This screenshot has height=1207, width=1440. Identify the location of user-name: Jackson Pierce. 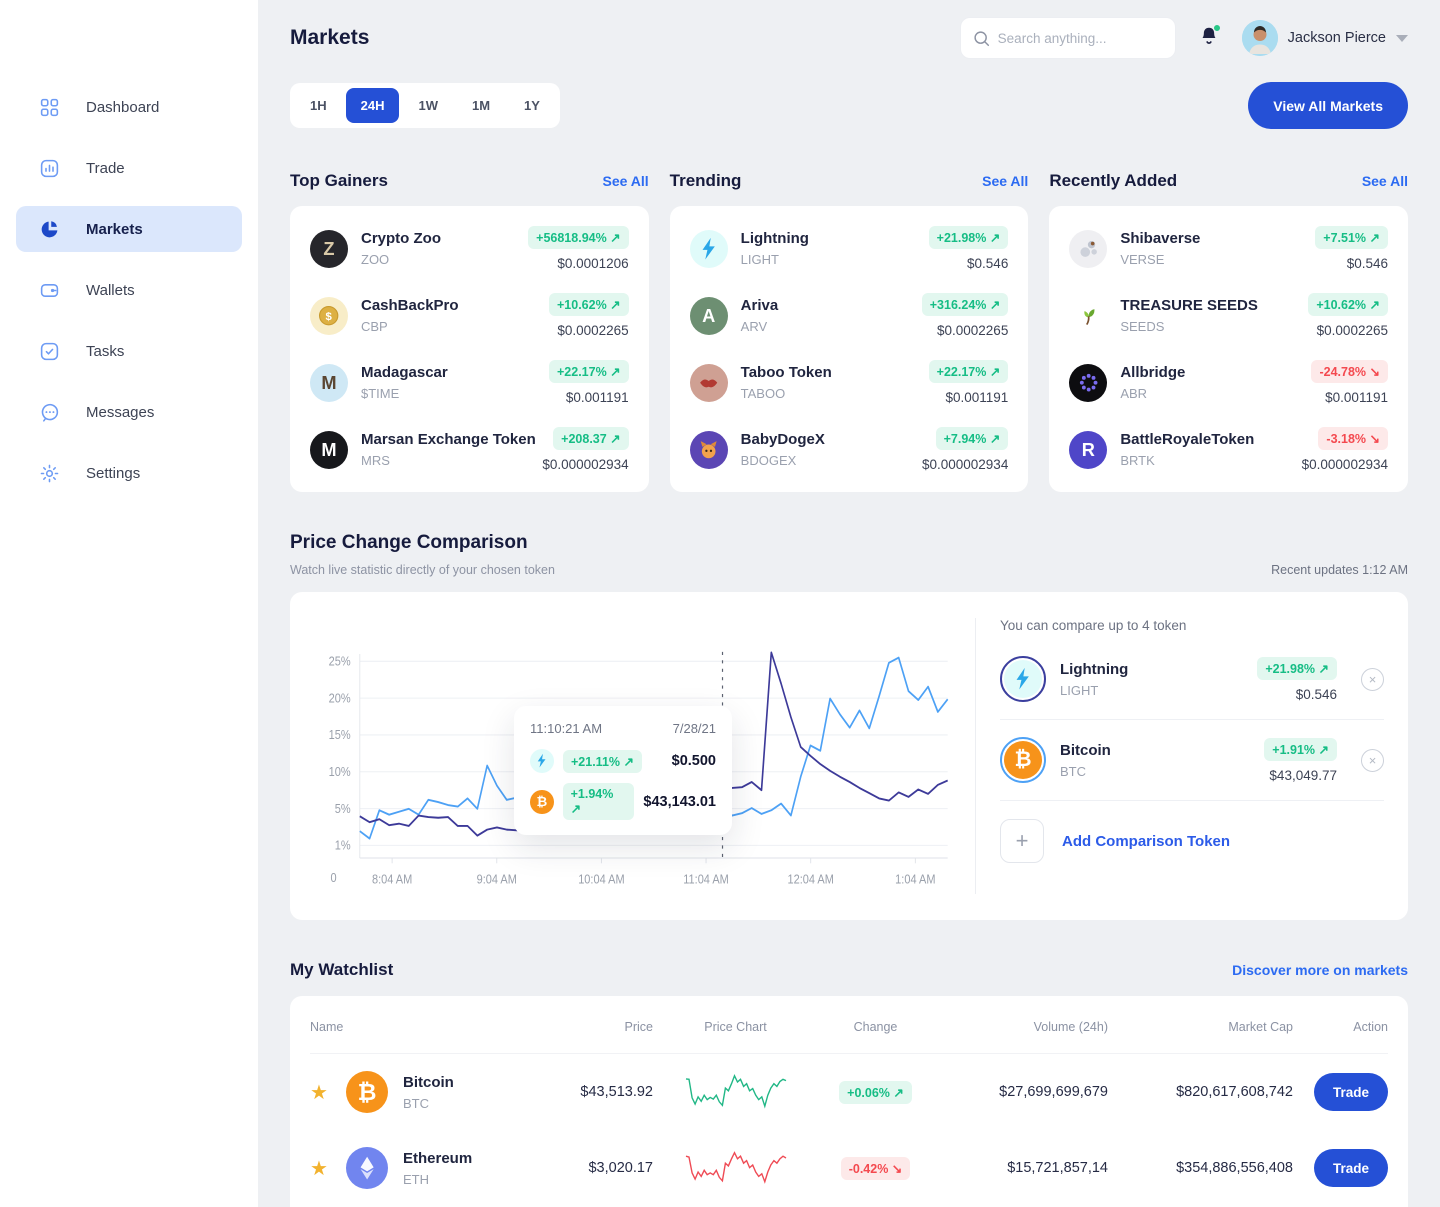
(1336, 38).